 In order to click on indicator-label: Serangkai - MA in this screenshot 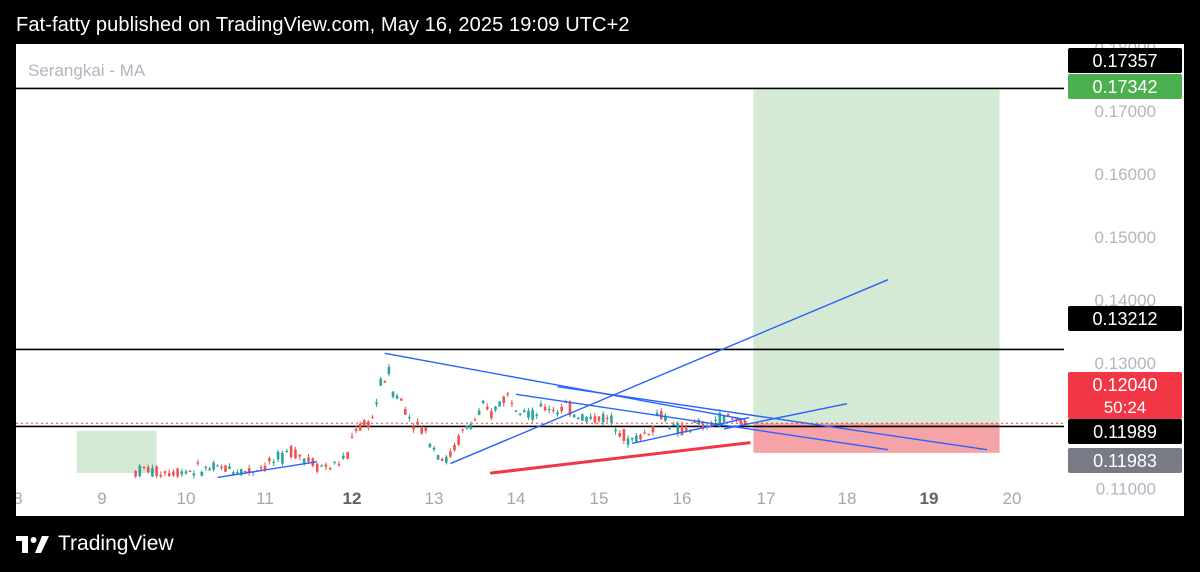, I will do `click(87, 70)`.